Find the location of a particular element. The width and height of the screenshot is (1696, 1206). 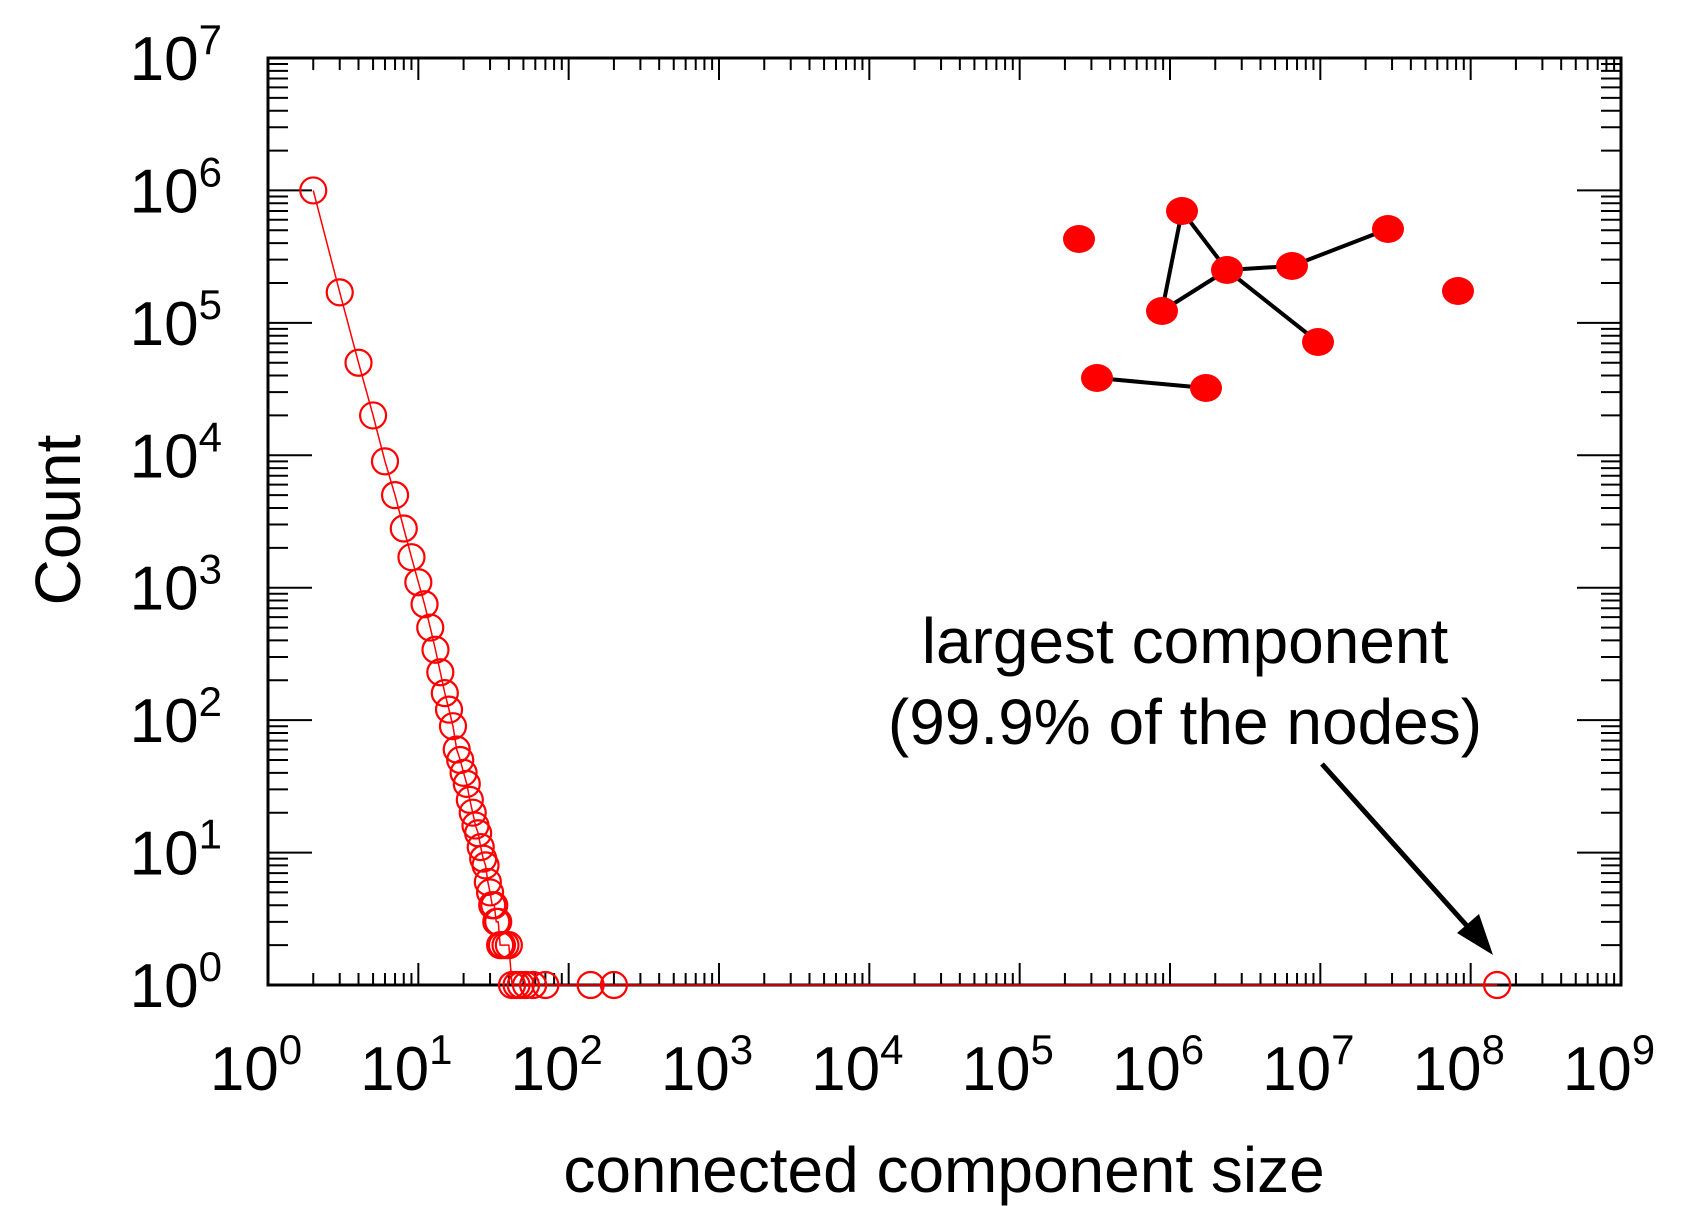

y-tick-label: 10⁰ is located at coordinates (176, 982).